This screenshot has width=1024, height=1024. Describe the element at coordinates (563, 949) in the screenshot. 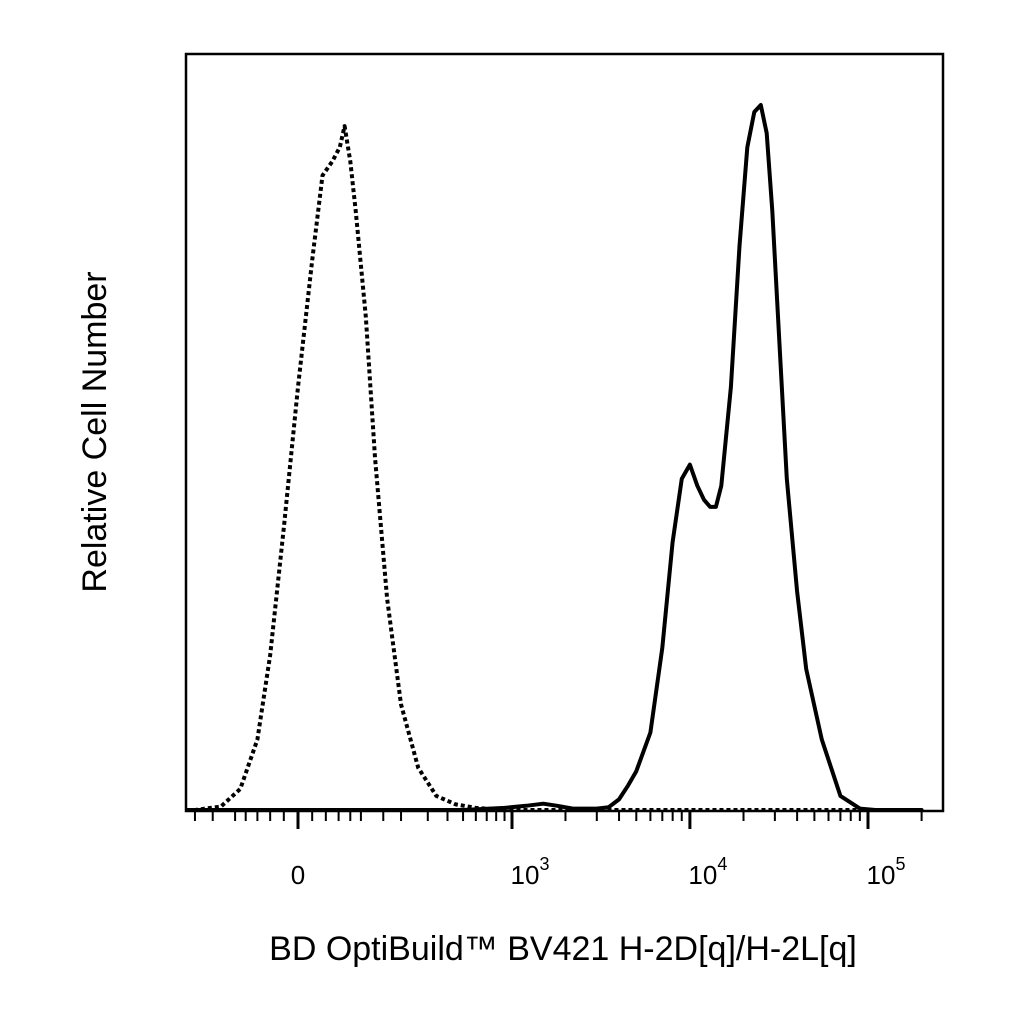

I see `x-axis-title: BD OptiBuild™ BV421 H-2D[q]/H-2L[q]` at that location.